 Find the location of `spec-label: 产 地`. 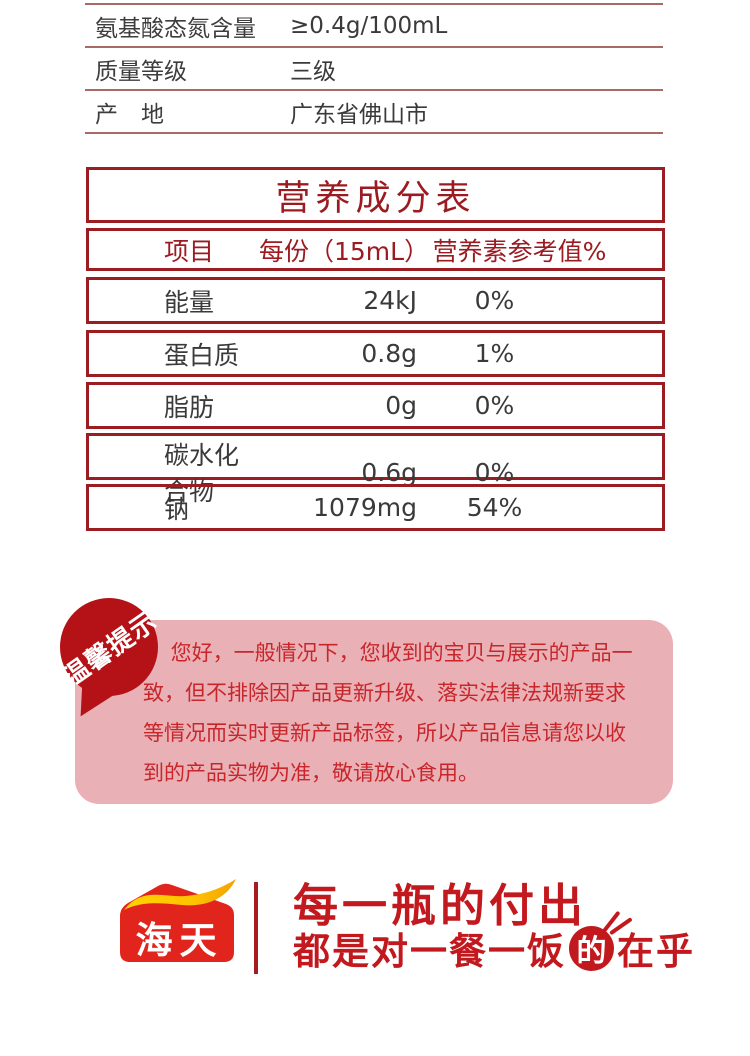

spec-label: 产 地 is located at coordinates (129, 114).